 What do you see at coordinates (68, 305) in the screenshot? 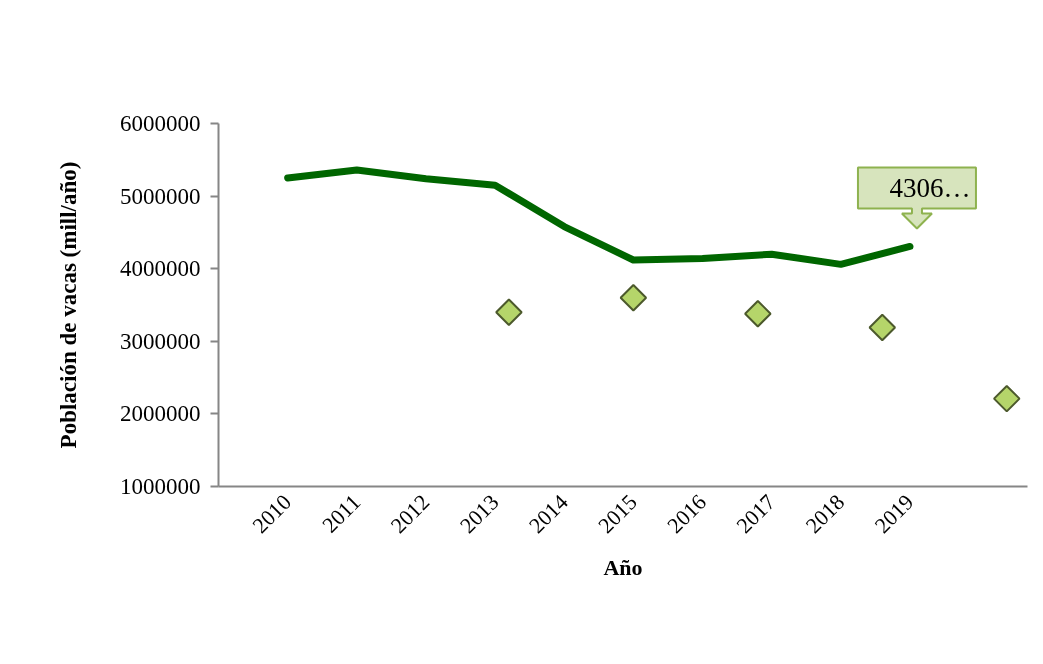
I see `y-axis-title: Población de vacas (mill/año)` at bounding box center [68, 305].